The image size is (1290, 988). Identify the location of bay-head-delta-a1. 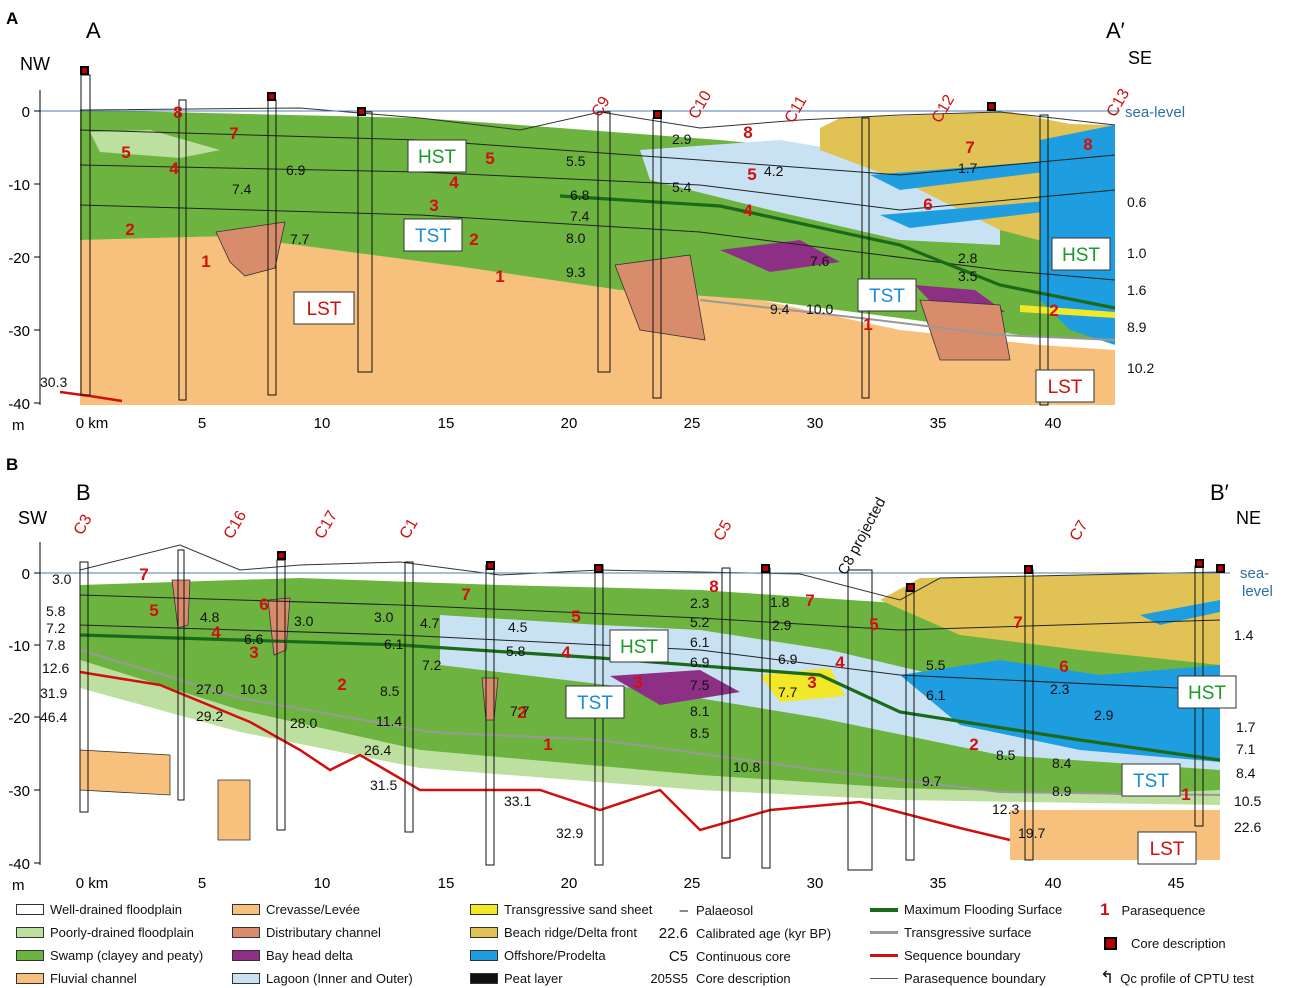
(780, 256).